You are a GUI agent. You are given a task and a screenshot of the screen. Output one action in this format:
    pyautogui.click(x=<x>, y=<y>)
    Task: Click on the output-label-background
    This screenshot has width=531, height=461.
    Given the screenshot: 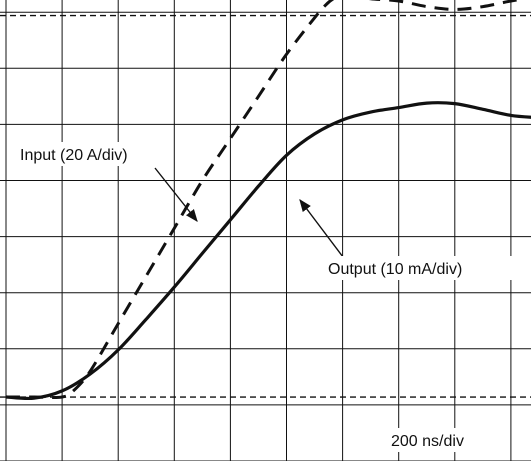 What is the action you would take?
    pyautogui.click(x=424, y=268)
    